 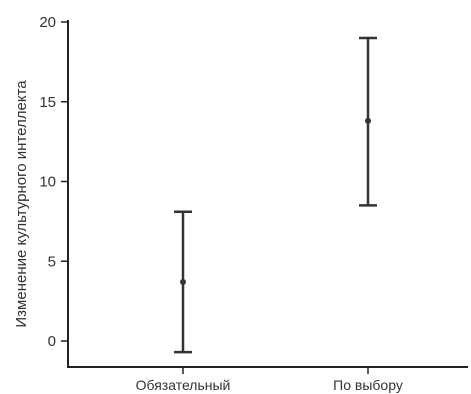 What do you see at coordinates (47, 22) in the screenshot?
I see `y-tick-label: 20` at bounding box center [47, 22].